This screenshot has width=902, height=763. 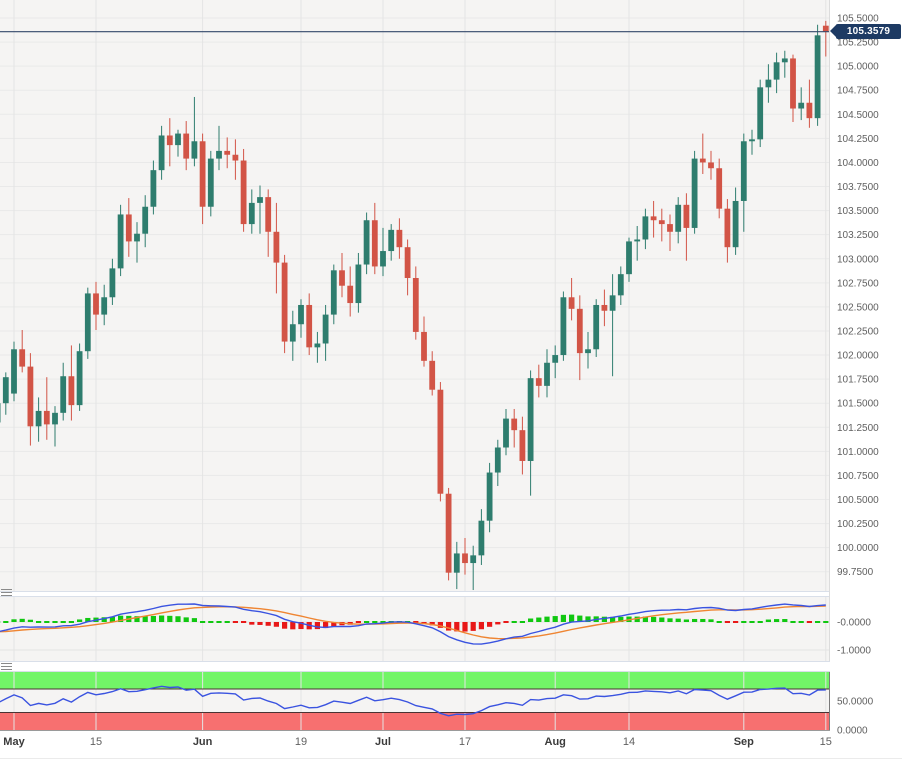 I want to click on macd-axis-label: -1.0000, so click(x=854, y=651).